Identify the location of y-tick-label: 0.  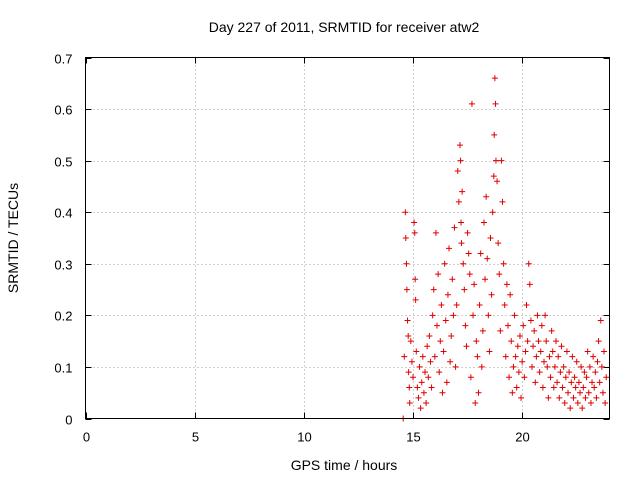
(68, 420).